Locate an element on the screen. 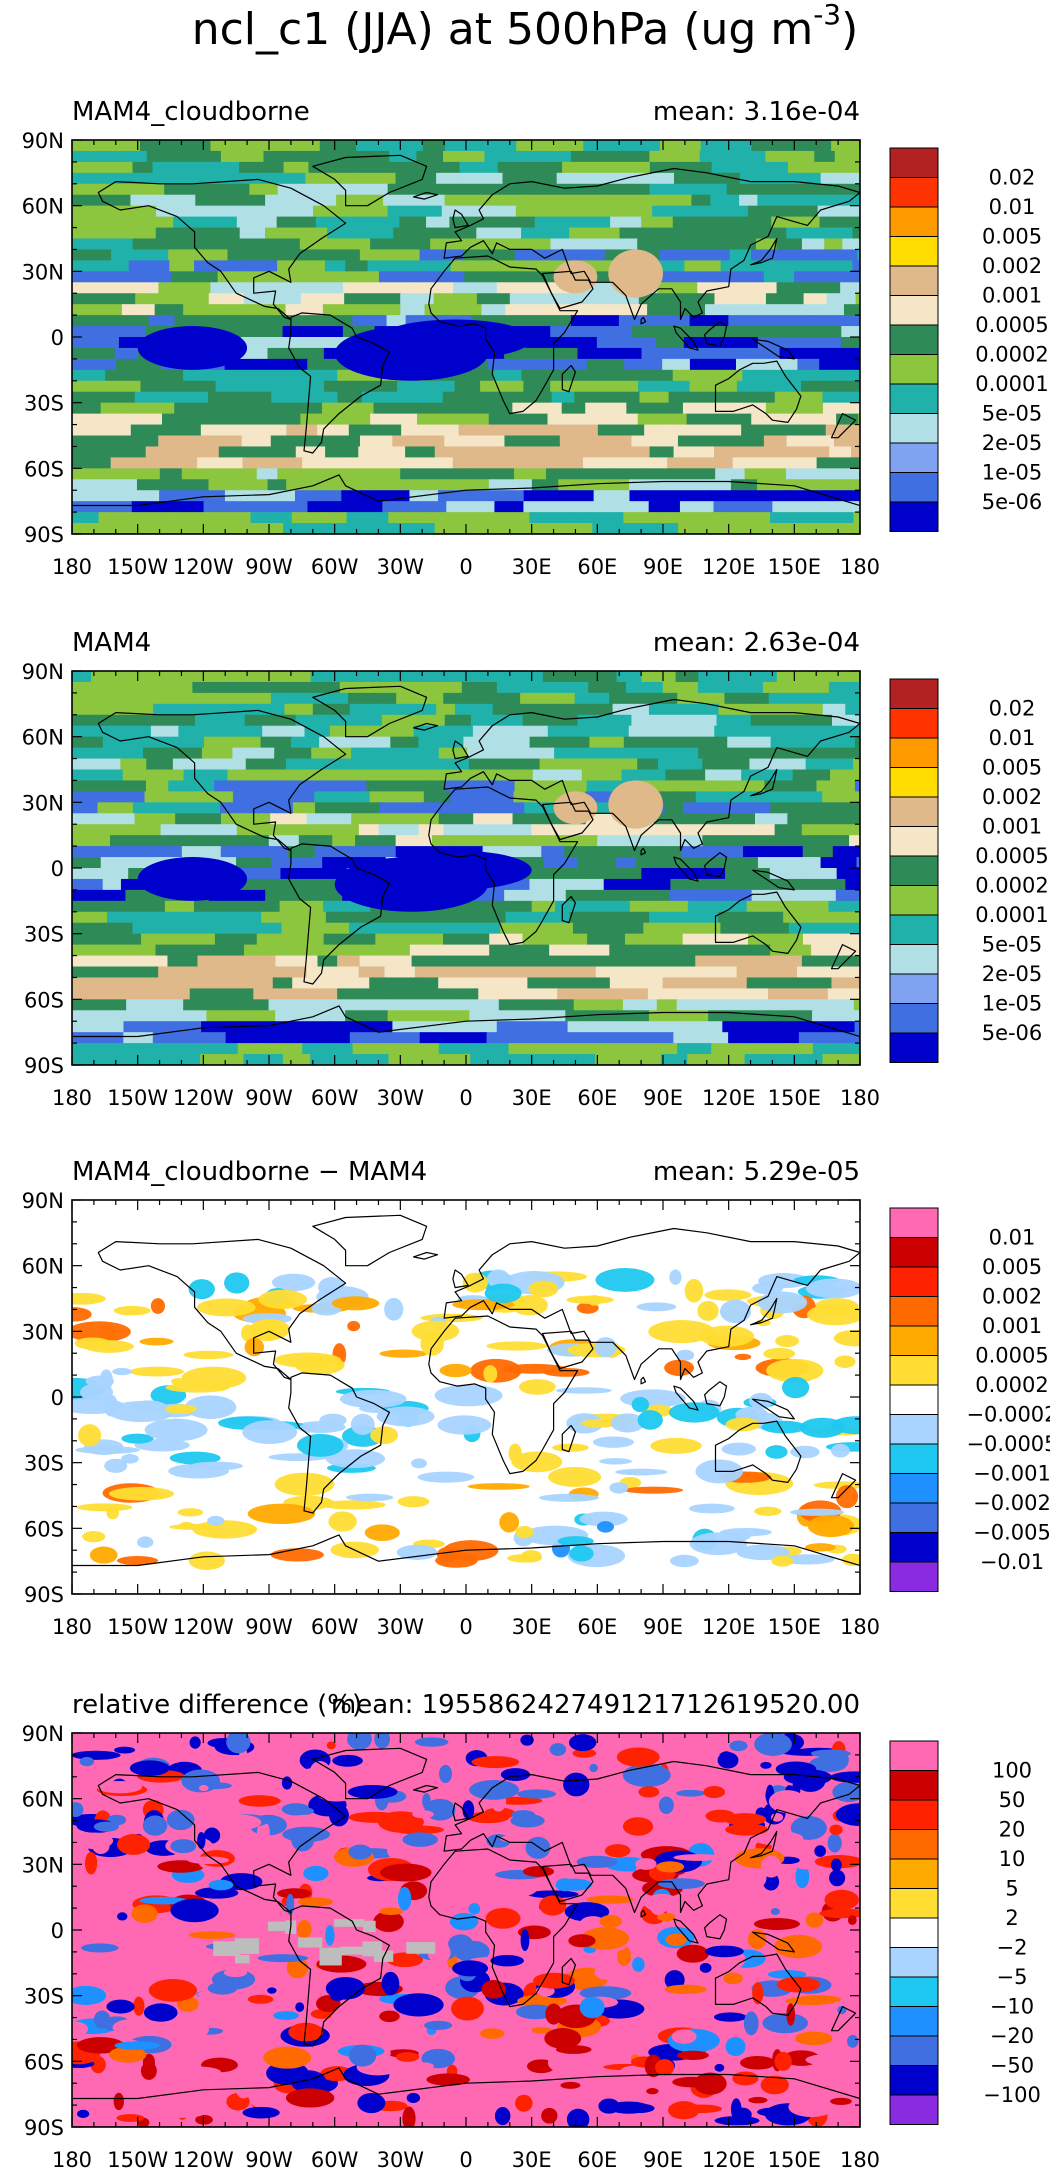  lon-tick-label: 90E is located at coordinates (663, 2160).